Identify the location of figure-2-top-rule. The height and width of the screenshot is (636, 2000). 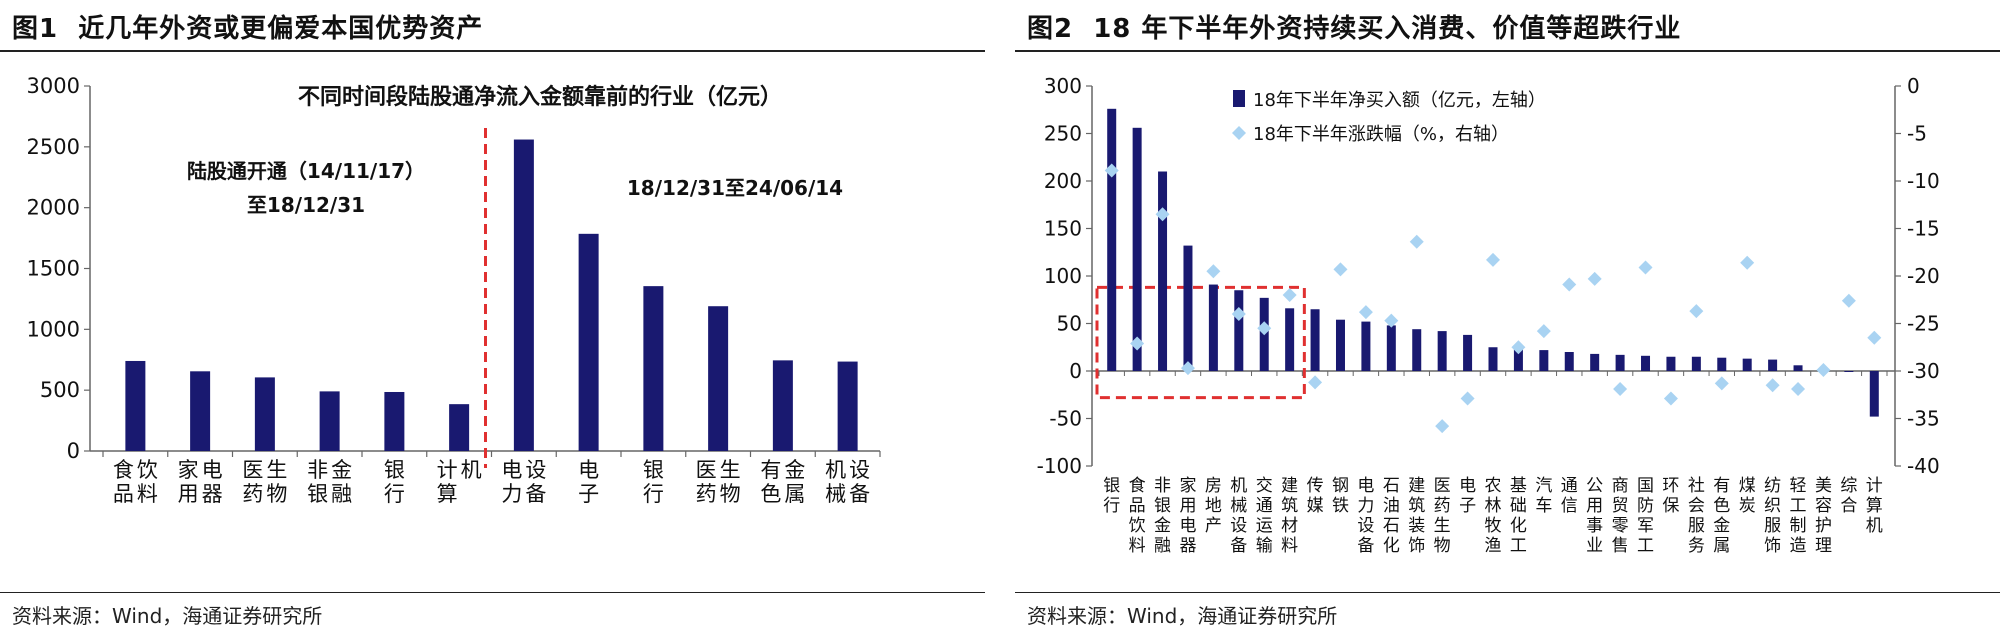
(1507, 51).